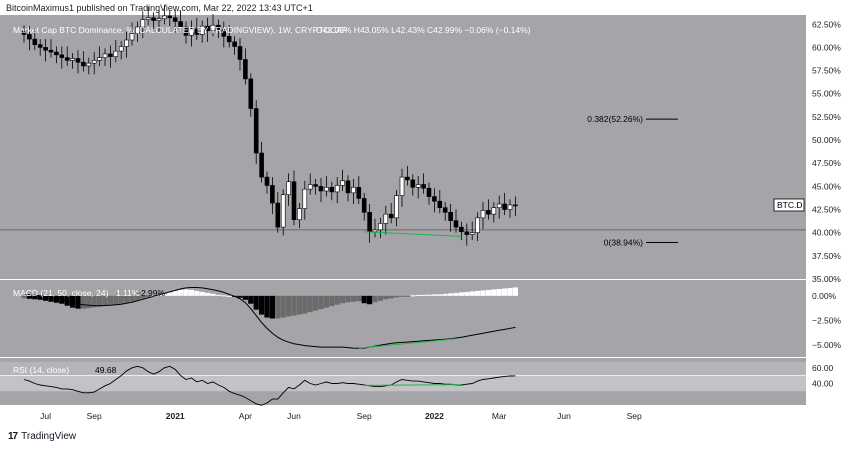 The width and height of the screenshot is (850, 450). Describe the element at coordinates (826, 94) in the screenshot. I see `price-axis-label: 55.00%` at that location.